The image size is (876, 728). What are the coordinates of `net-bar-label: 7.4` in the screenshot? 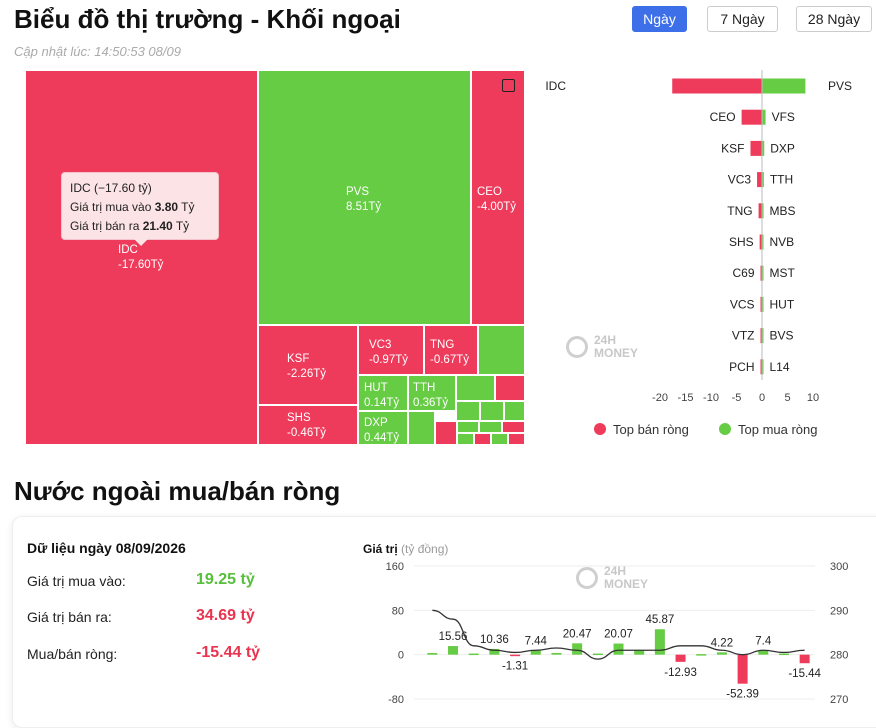 It's located at (763, 642).